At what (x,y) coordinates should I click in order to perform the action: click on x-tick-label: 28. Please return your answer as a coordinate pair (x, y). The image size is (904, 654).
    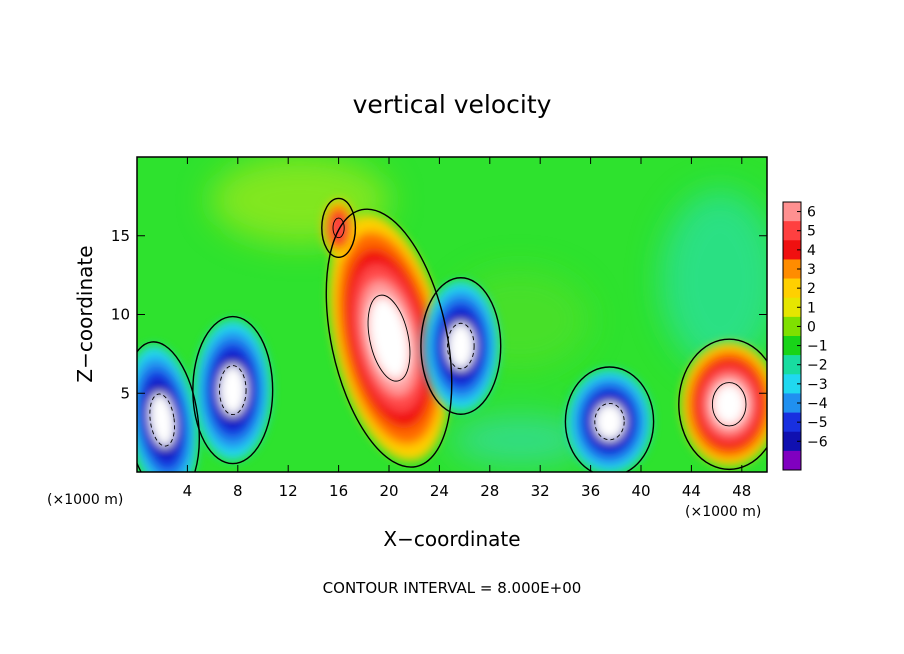
    Looking at the image, I should click on (489, 491).